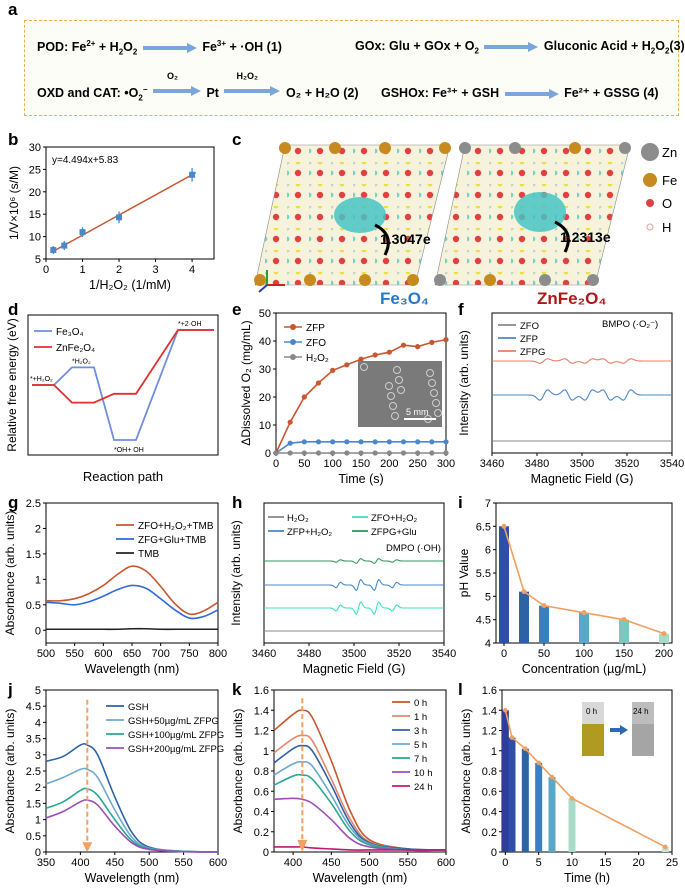  What do you see at coordinates (173, 721) in the screenshot?
I see `legend-label: GSH+50µg/mL ZFPG` at bounding box center [173, 721].